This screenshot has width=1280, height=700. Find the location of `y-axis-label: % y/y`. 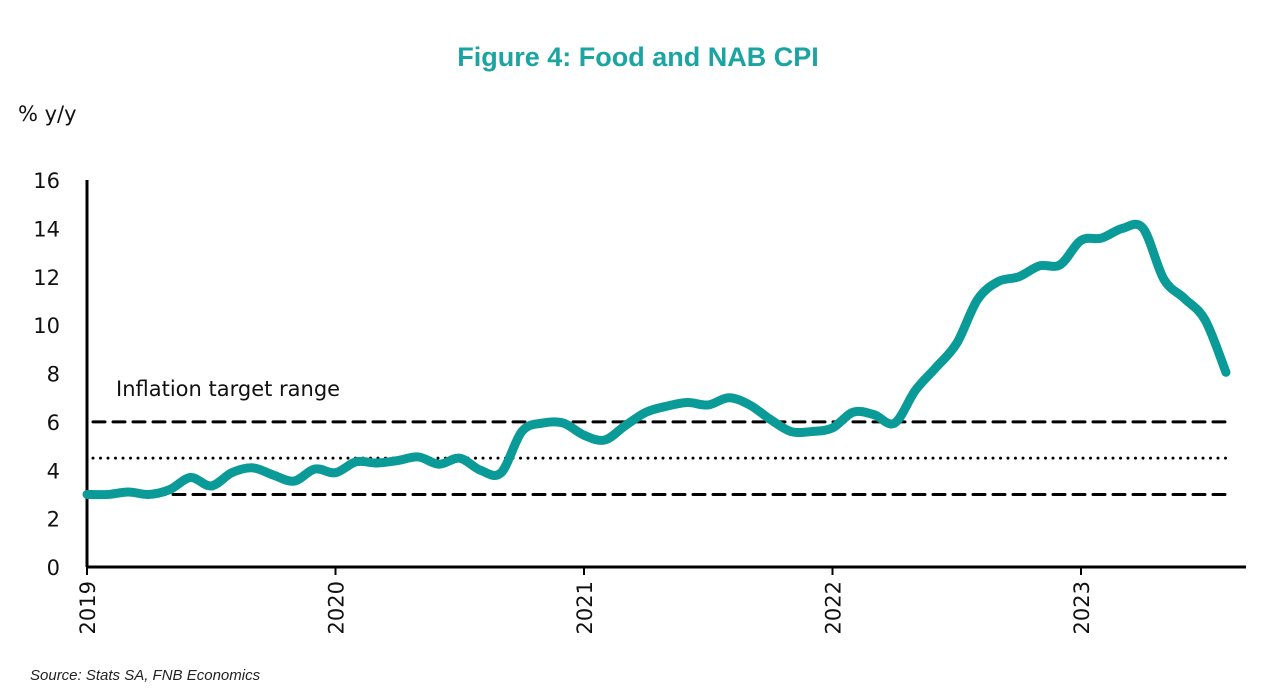

y-axis-label: % y/y is located at coordinates (47, 114).